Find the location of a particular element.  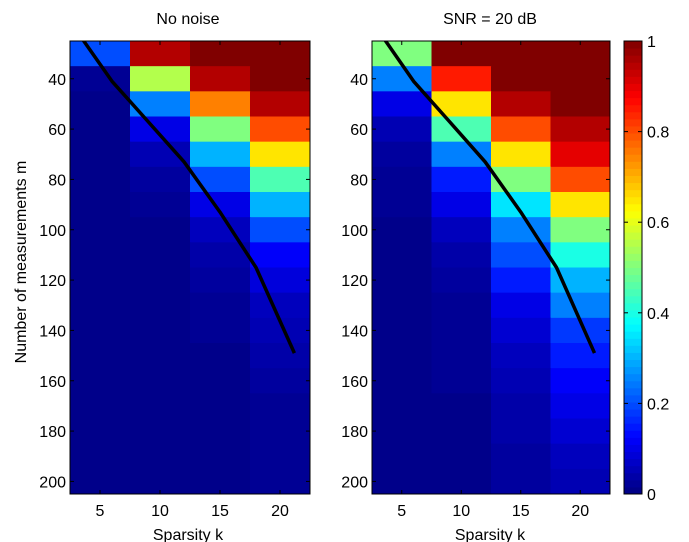

colorbar-frame is located at coordinates (633, 267).